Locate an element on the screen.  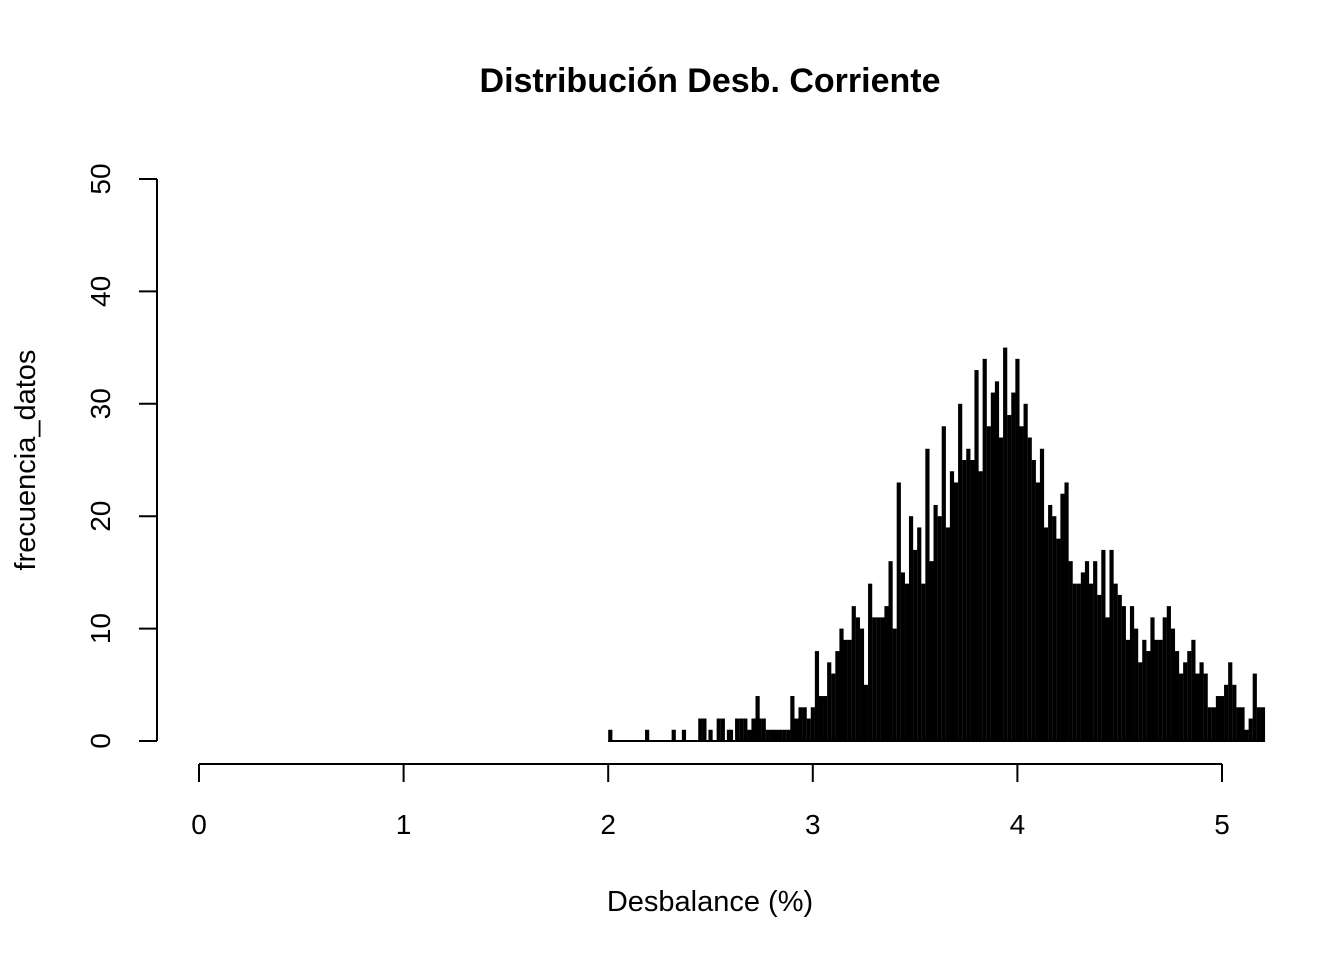
x-tick-label: 4 is located at coordinates (1018, 824).